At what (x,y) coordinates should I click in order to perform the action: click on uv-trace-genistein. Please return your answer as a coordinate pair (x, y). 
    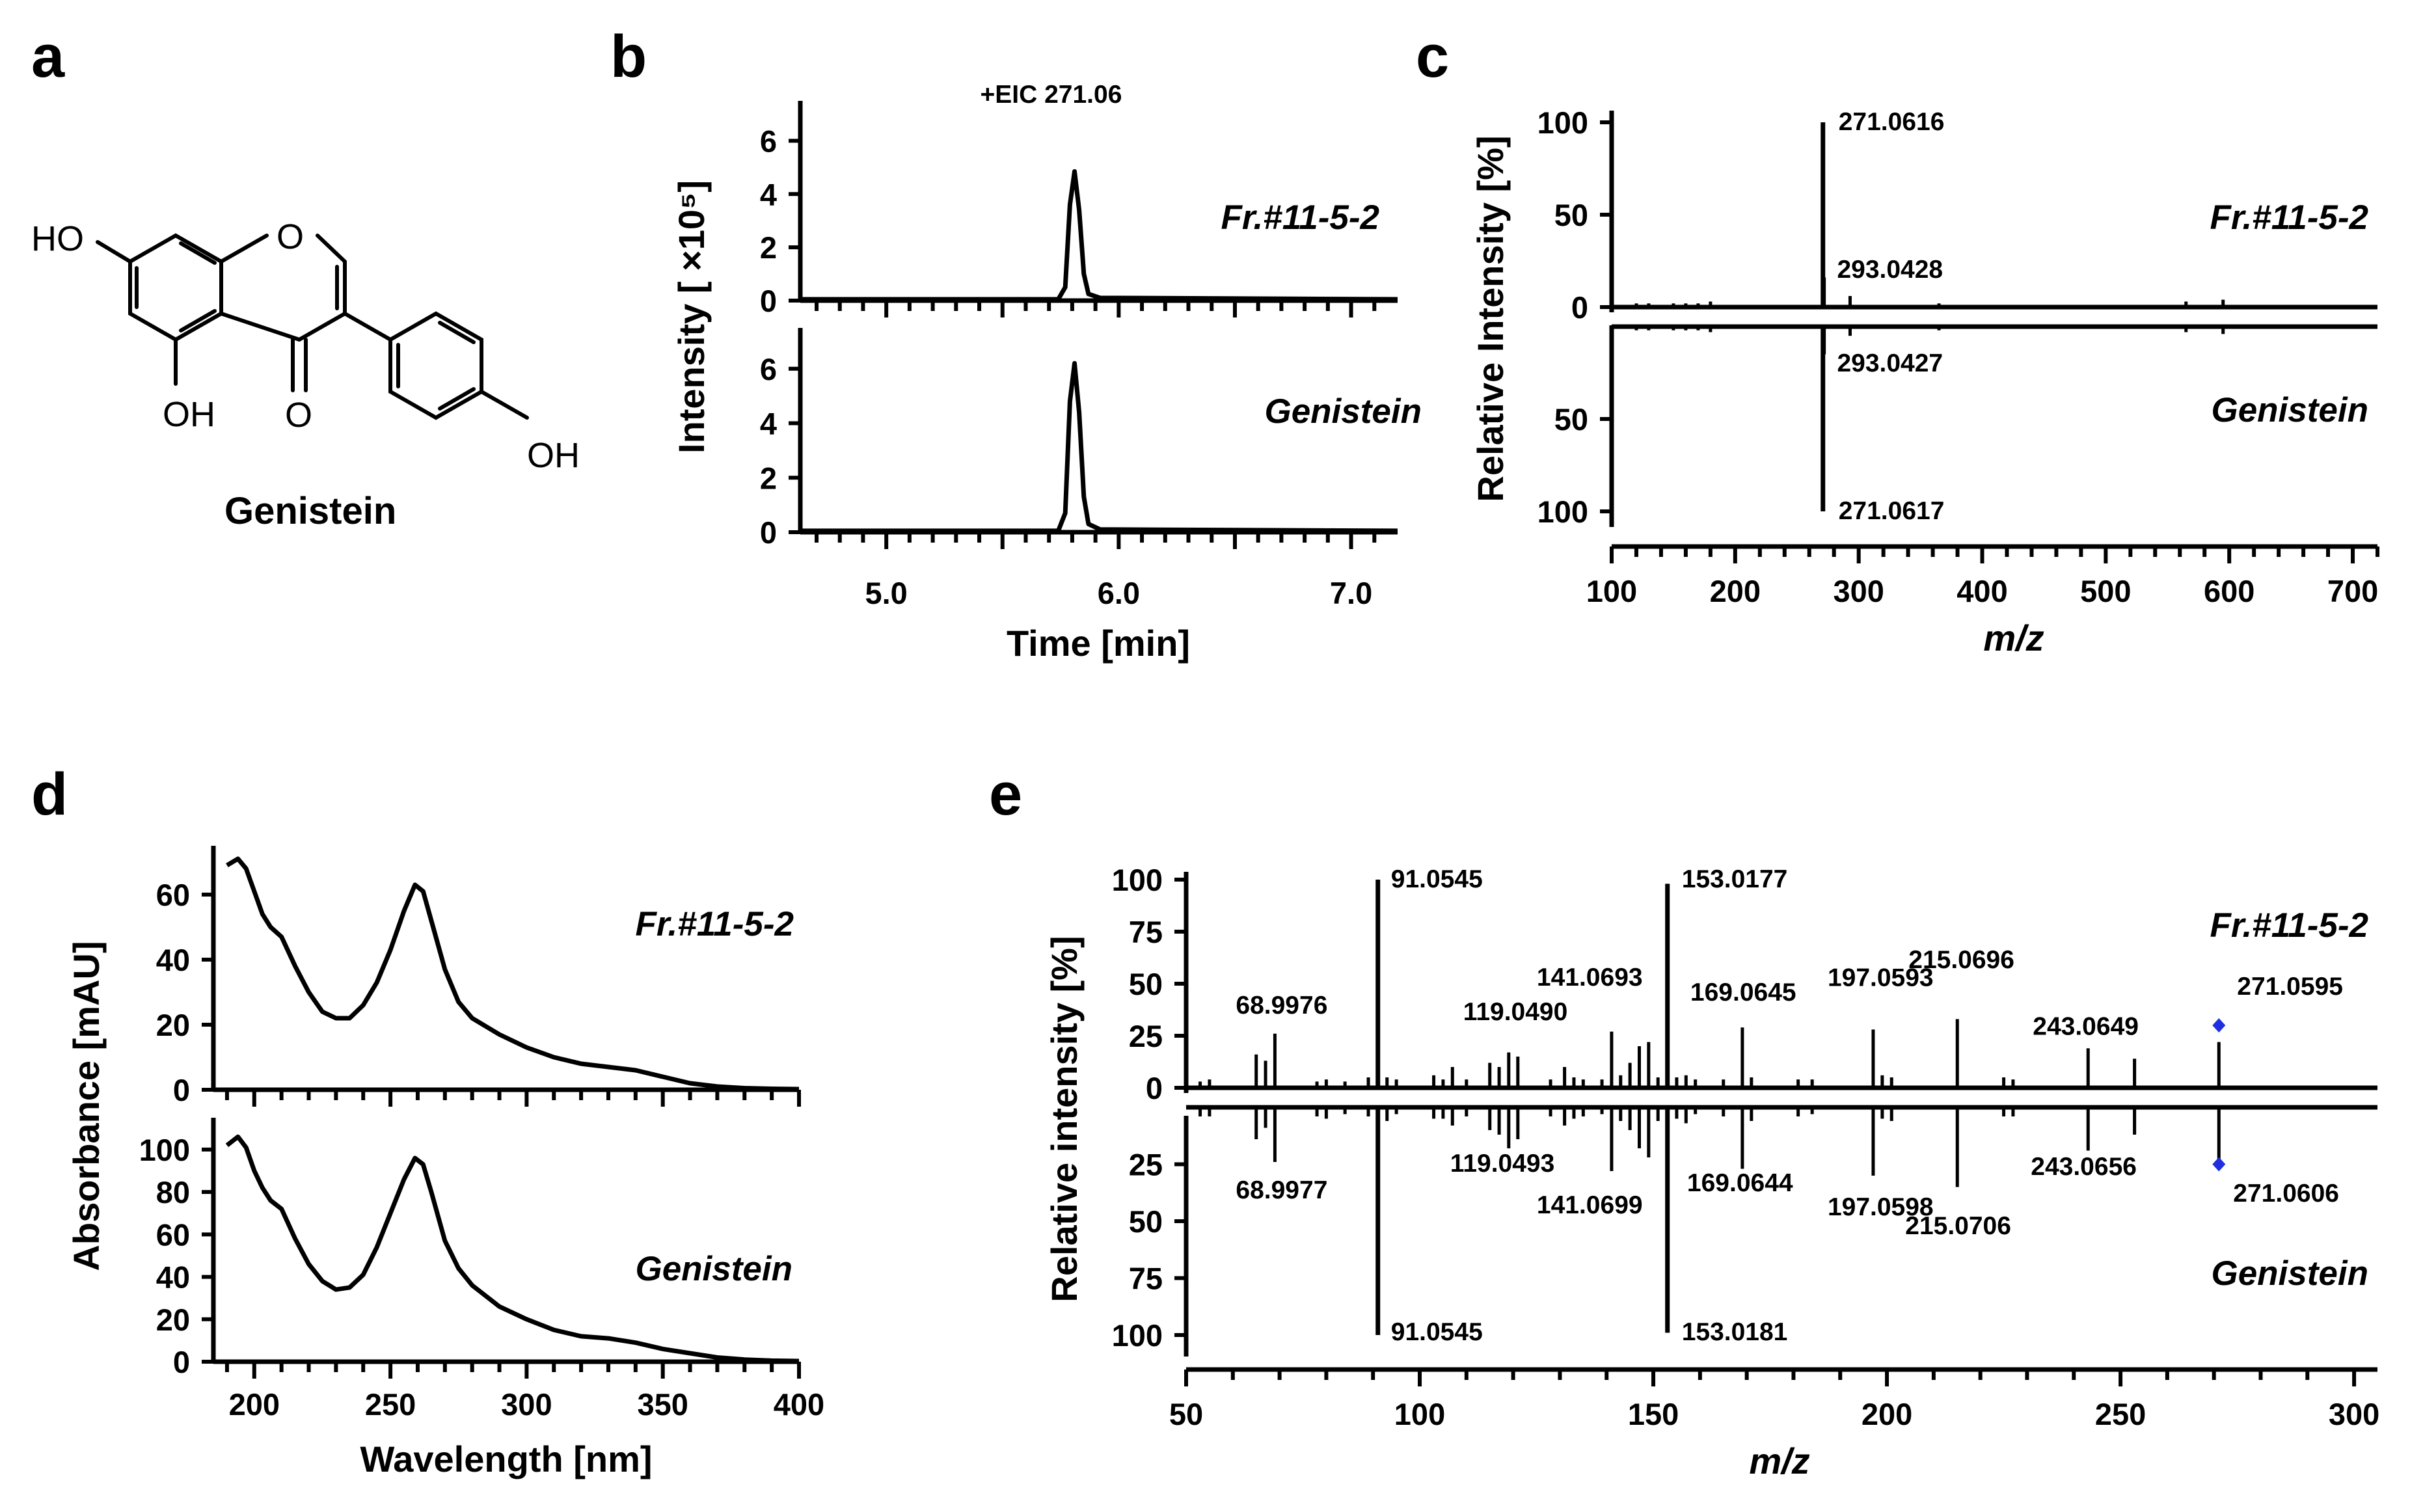
    Looking at the image, I should click on (512, 1249).